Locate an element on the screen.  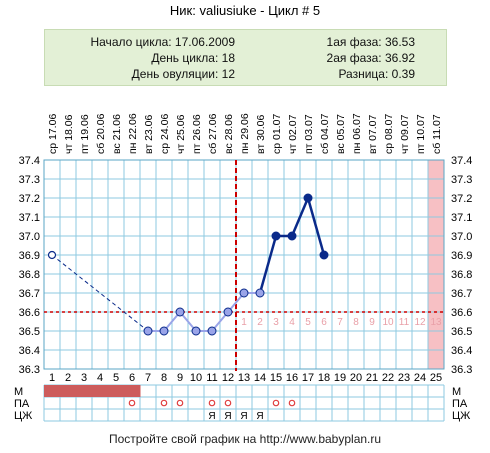
y-tick-label-left: 37.4 is located at coordinates (29, 161).